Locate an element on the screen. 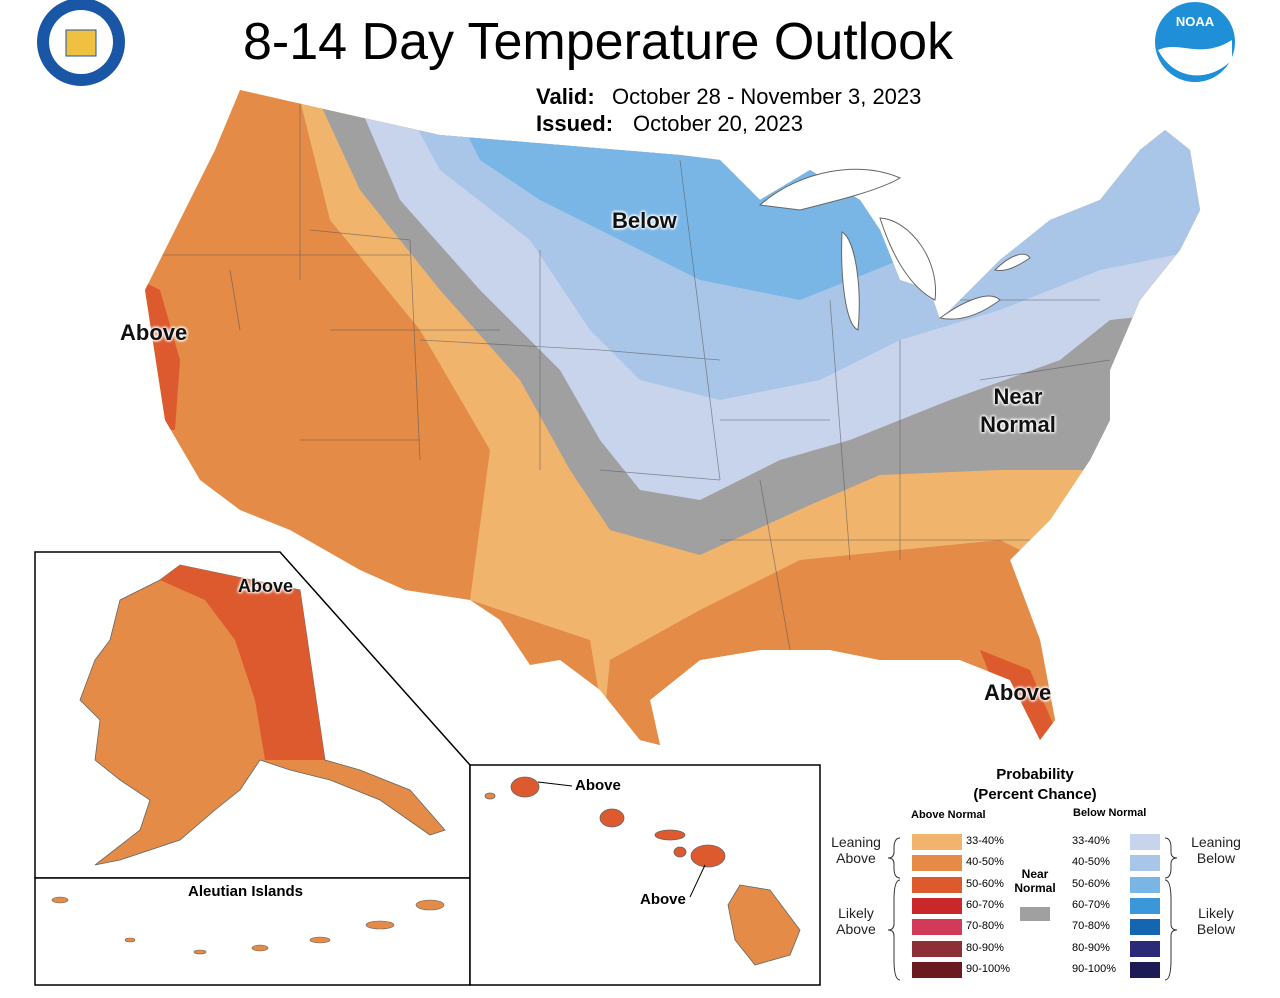 This screenshot has height=998, width=1280. map-label: Below is located at coordinates (644, 220).